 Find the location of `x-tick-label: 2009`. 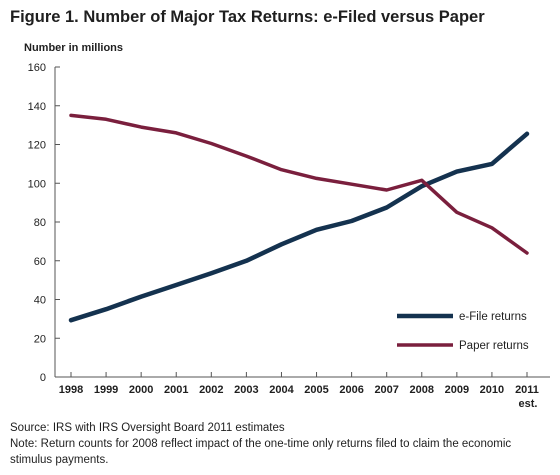

x-tick-label: 2009 is located at coordinates (457, 390).